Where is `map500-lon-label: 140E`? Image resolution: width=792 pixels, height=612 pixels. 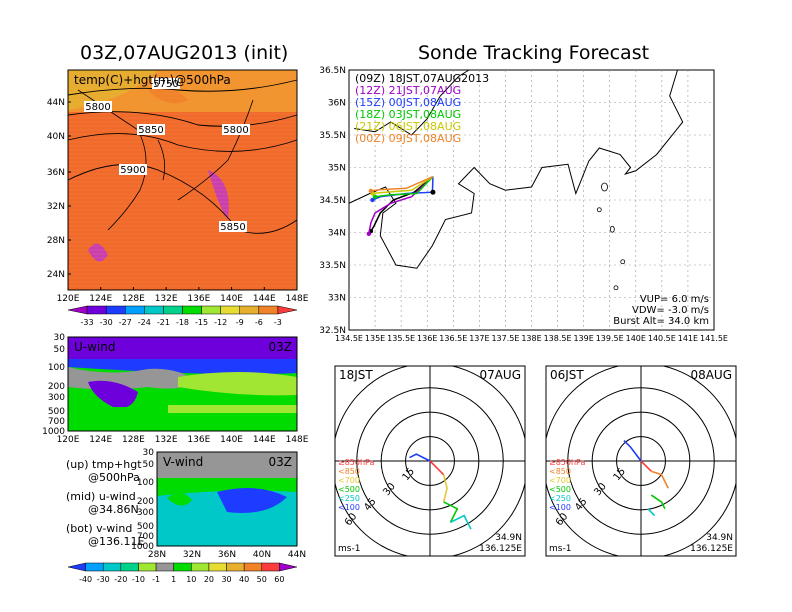
map500-lon-label: 140E is located at coordinates (231, 299).